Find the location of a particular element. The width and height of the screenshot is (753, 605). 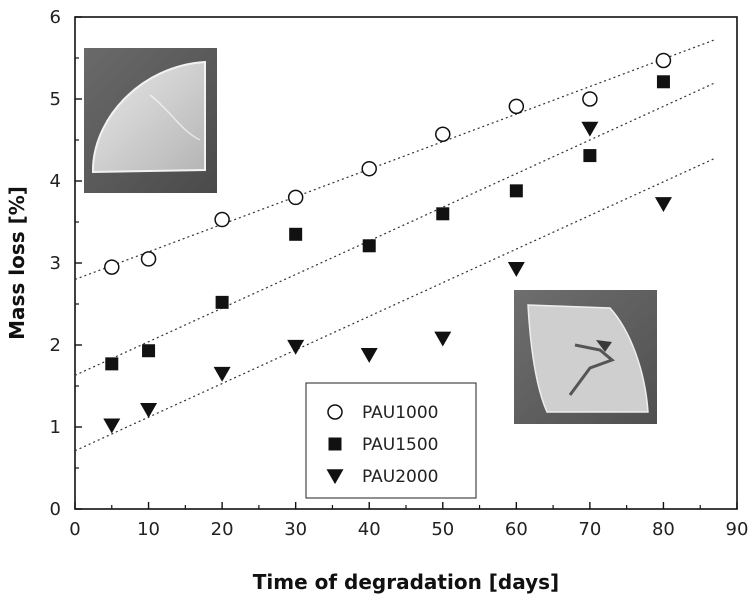

y-axis: 0 1 2 3 4 5 6 is located at coordinates (66, 263).